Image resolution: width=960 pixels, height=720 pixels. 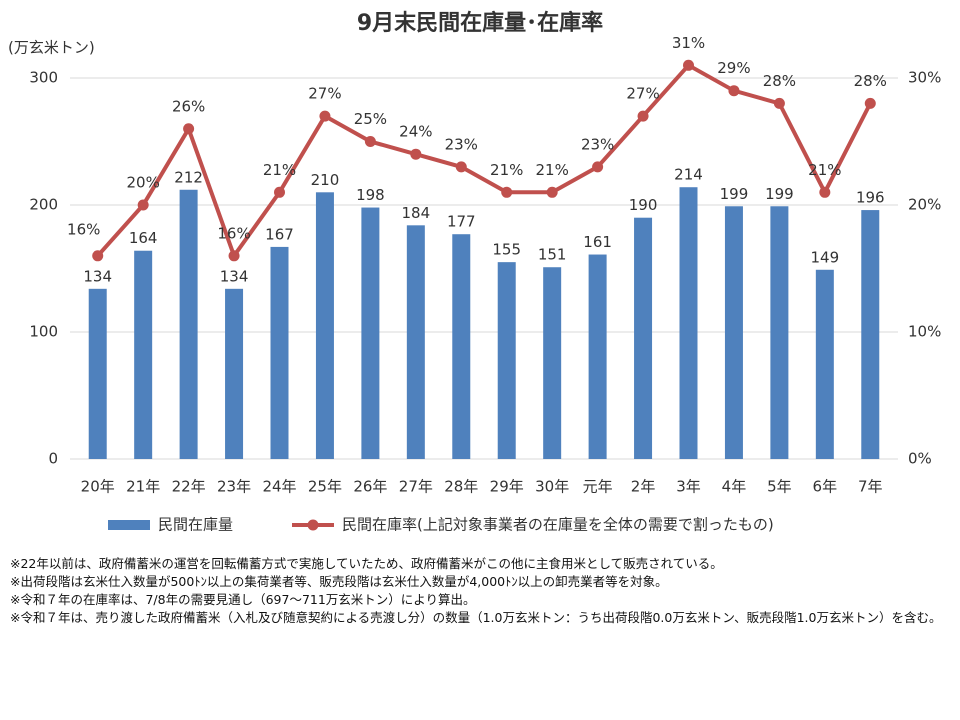 I want to click on bar-value-label: 210, so click(x=325, y=180).